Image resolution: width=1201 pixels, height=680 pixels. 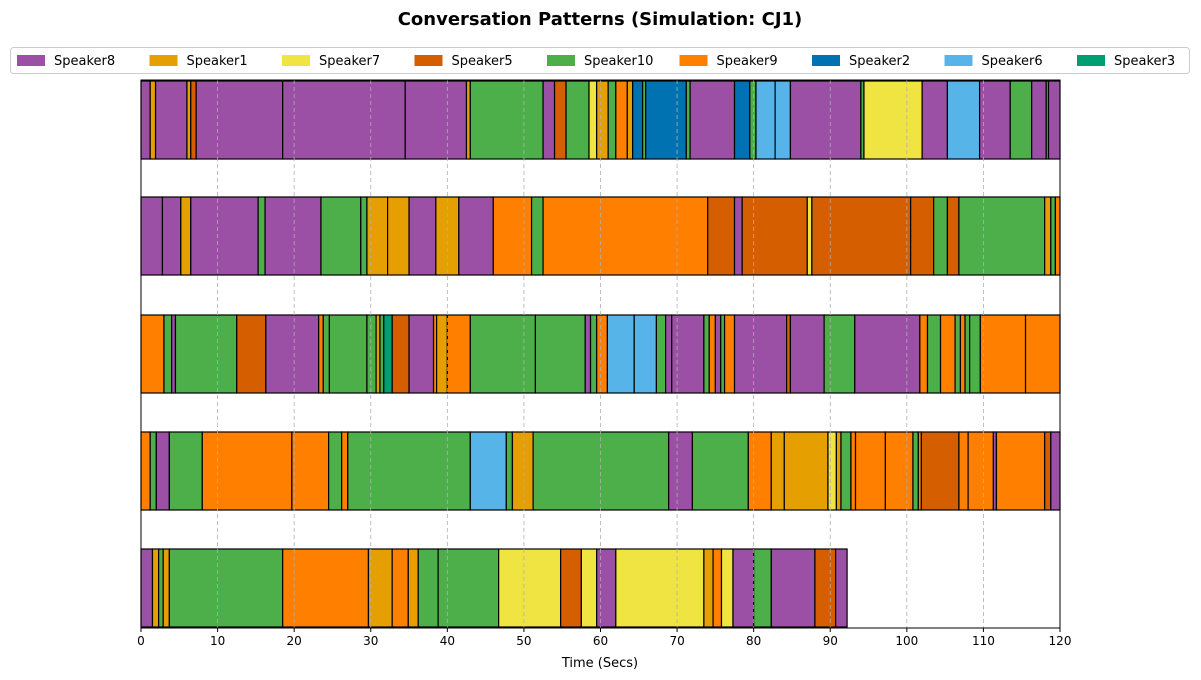 I want to click on bar-row2-seg4, so click(x=224, y=236).